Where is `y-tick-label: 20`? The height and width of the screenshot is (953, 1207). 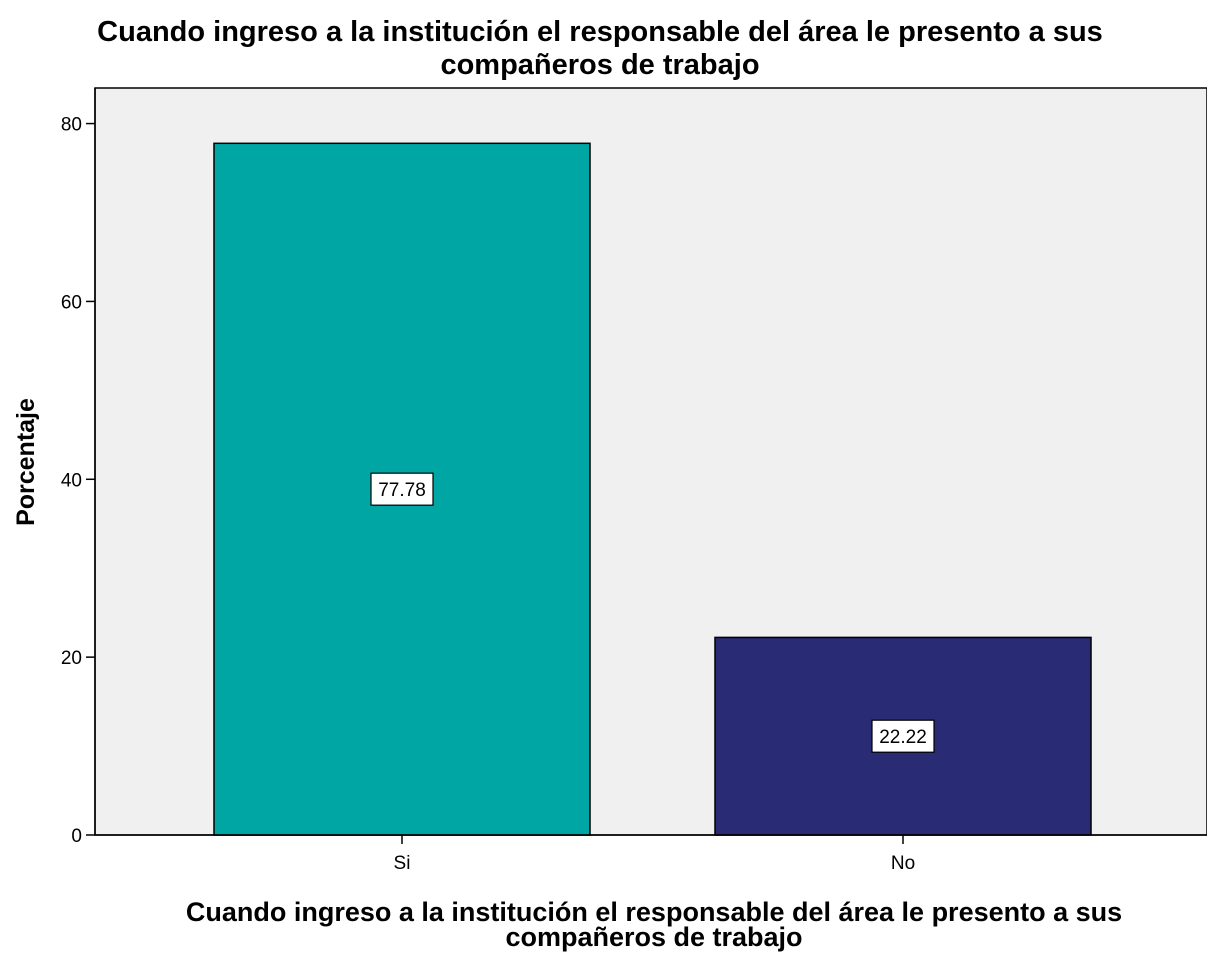 y-tick-label: 20 is located at coordinates (71, 658).